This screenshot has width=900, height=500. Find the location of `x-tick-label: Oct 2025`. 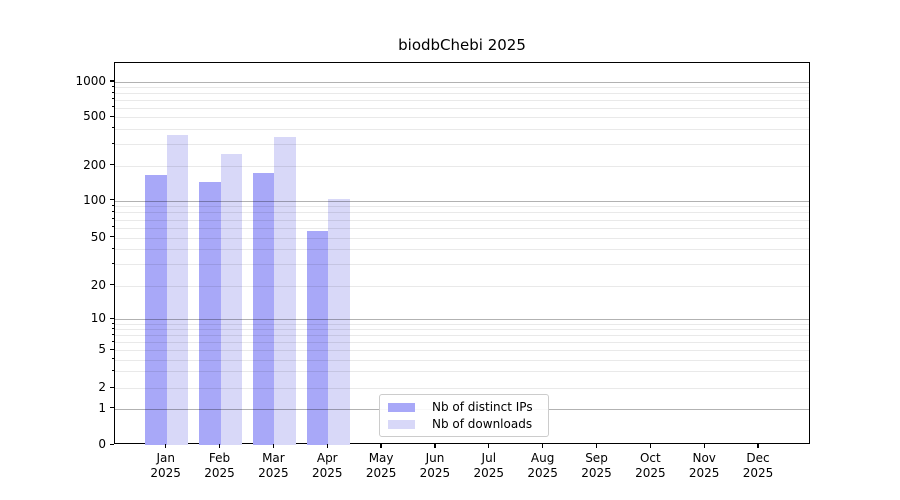

x-tick-label: Oct 2025 is located at coordinates (650, 466).